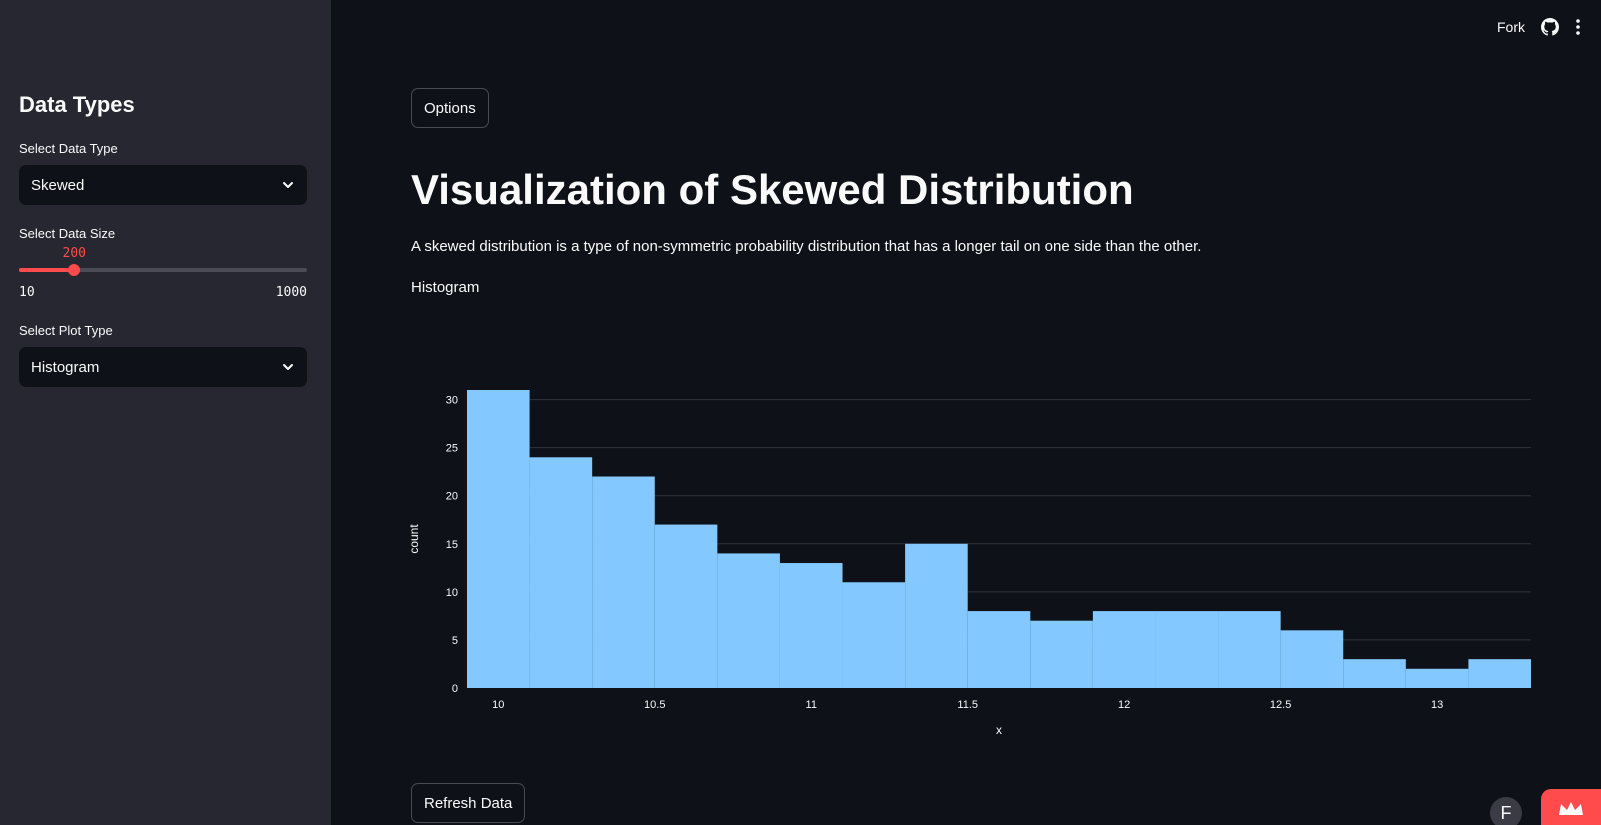 Image resolution: width=1601 pixels, height=825 pixels. What do you see at coordinates (65, 367) in the screenshot?
I see `plot-type-value: Histogram` at bounding box center [65, 367].